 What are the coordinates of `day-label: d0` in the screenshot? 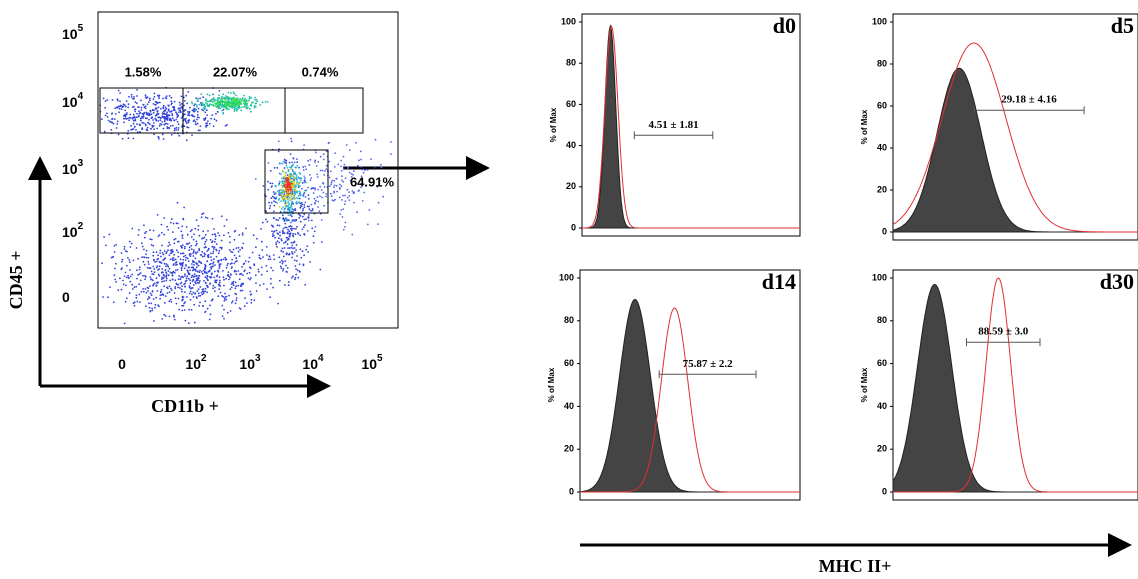 It's located at (784, 25).